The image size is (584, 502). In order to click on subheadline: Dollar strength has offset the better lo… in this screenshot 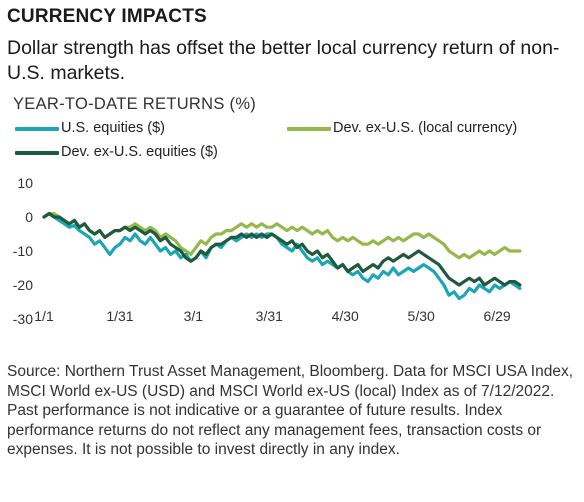, I will do `click(283, 60)`.